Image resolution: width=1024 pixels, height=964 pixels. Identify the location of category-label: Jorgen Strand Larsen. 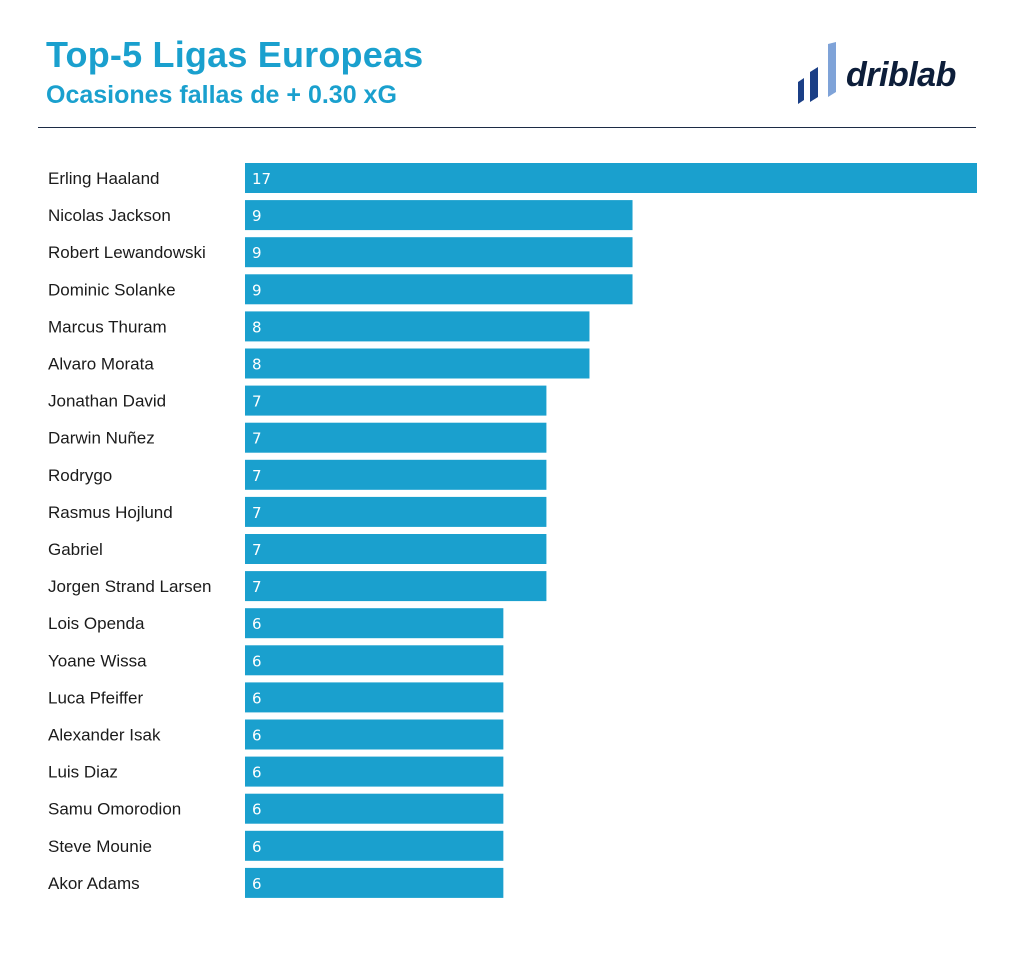
(130, 586).